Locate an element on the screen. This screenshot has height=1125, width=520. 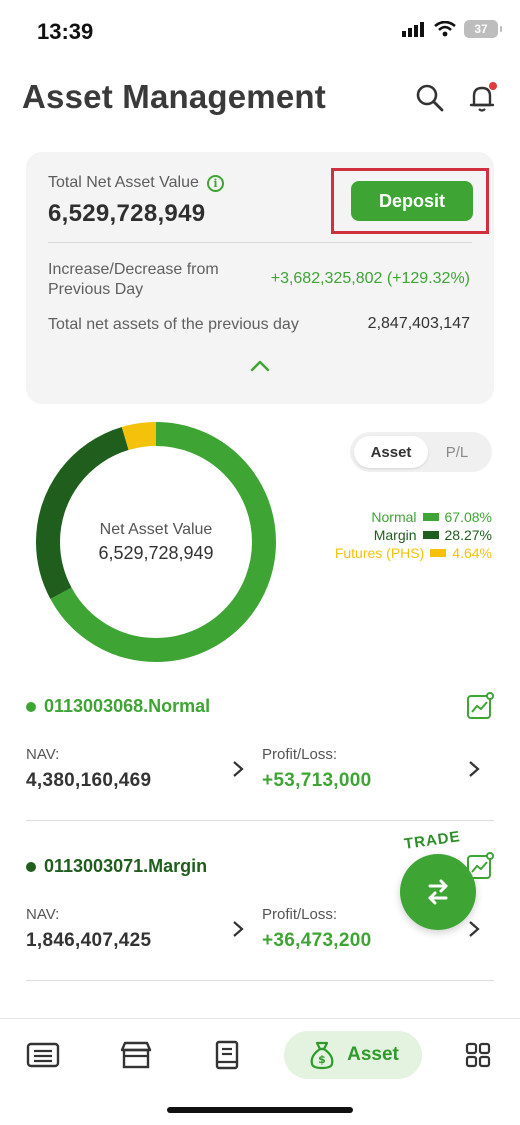
nav-asset: $ Asset is located at coordinates (353, 1055).